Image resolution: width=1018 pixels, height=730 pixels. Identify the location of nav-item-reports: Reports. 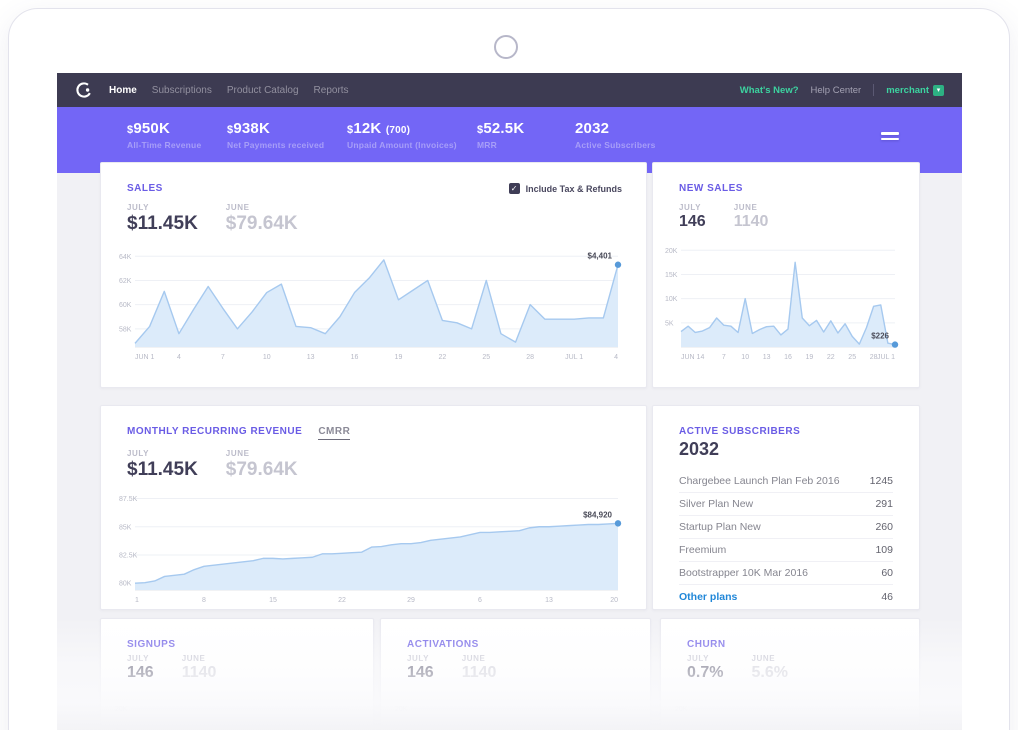
(331, 90).